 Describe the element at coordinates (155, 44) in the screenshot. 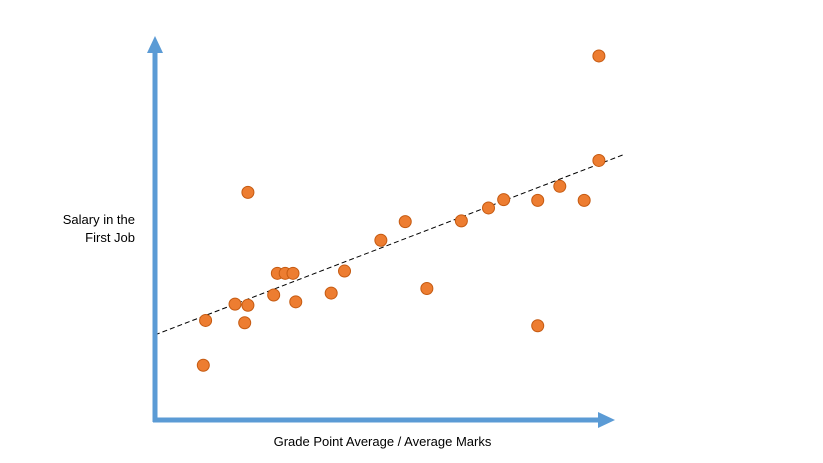

I see `y-axis-arrow` at that location.